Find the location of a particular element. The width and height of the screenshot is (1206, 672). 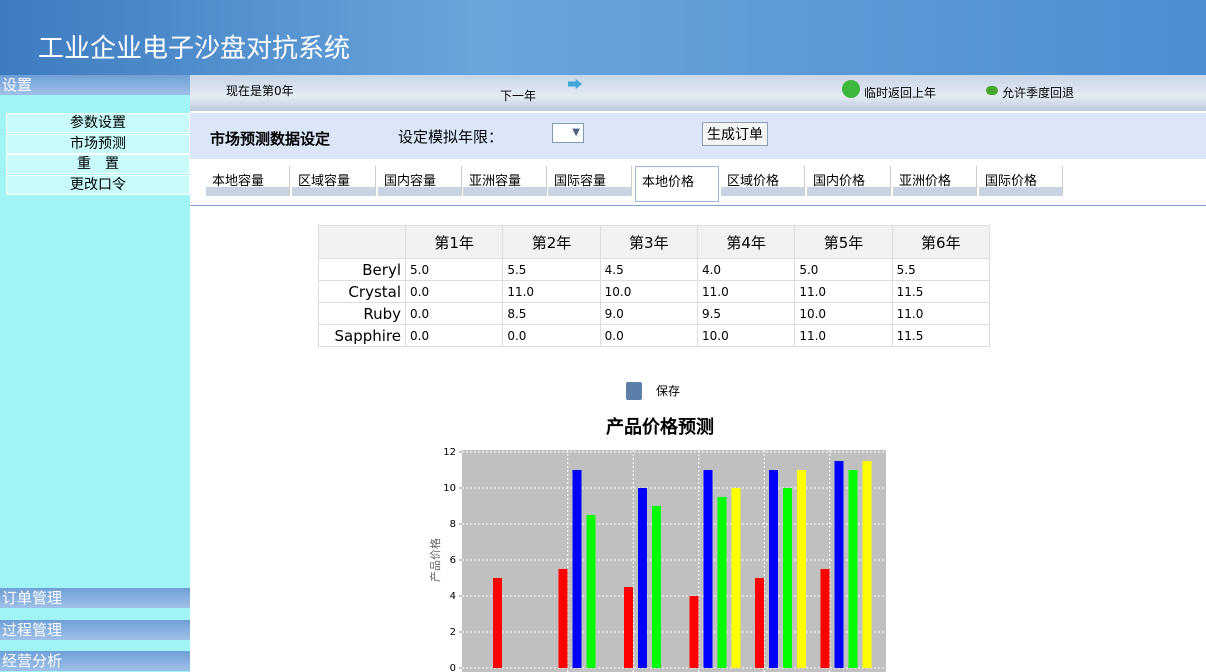

menu-item: 市场预测 is located at coordinates (98, 143).